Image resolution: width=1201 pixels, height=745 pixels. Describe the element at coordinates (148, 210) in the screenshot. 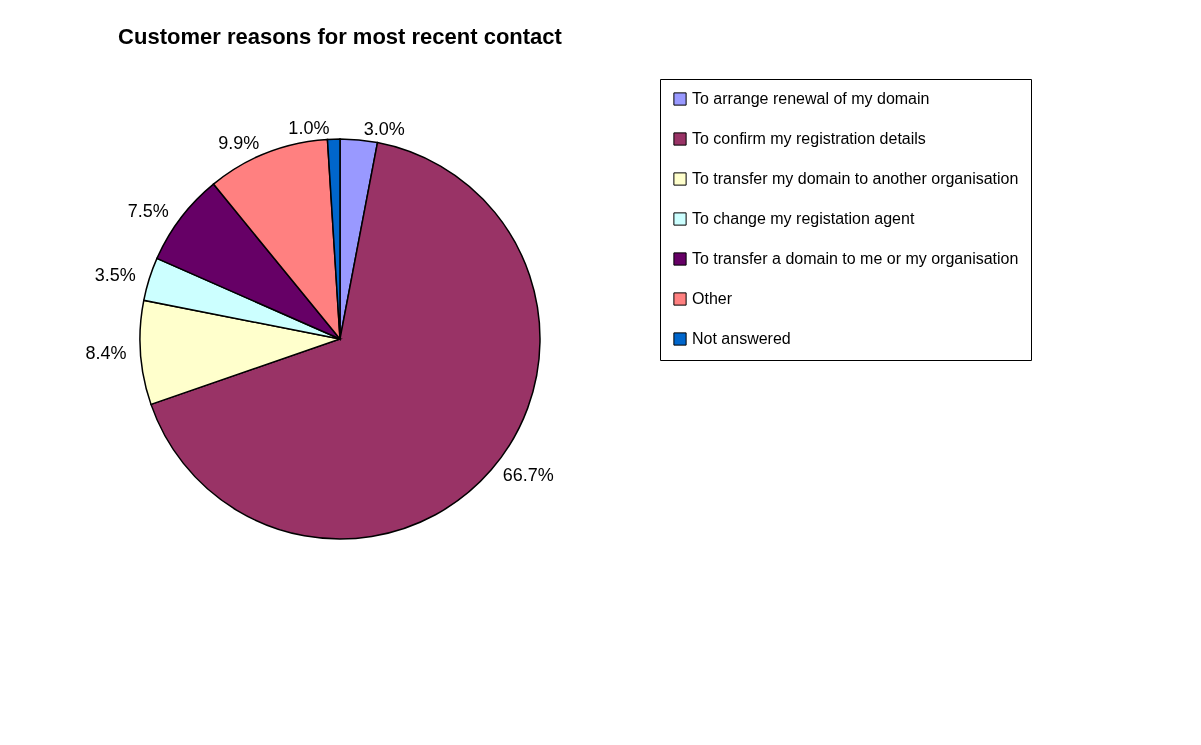

I see `data-label: 7.5%` at that location.